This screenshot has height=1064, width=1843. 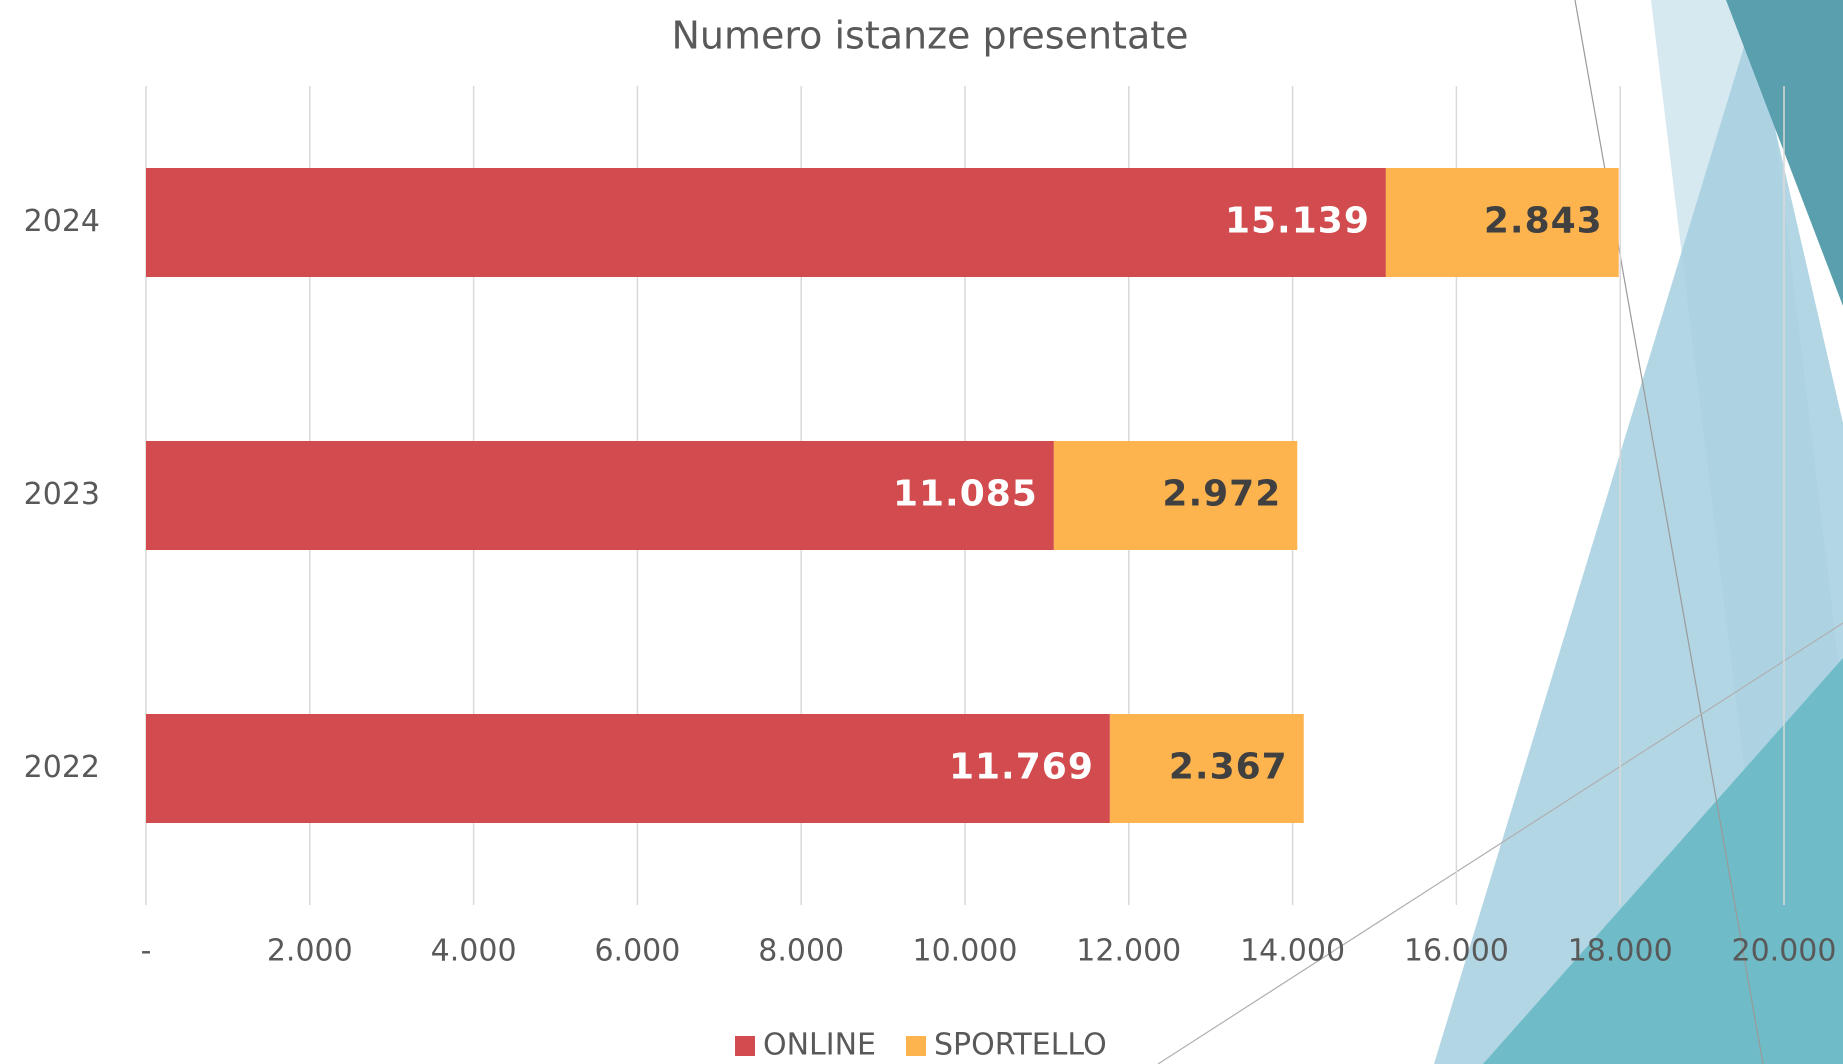 What do you see at coordinates (801, 951) in the screenshot?
I see `x-tick-label: 8.000` at bounding box center [801, 951].